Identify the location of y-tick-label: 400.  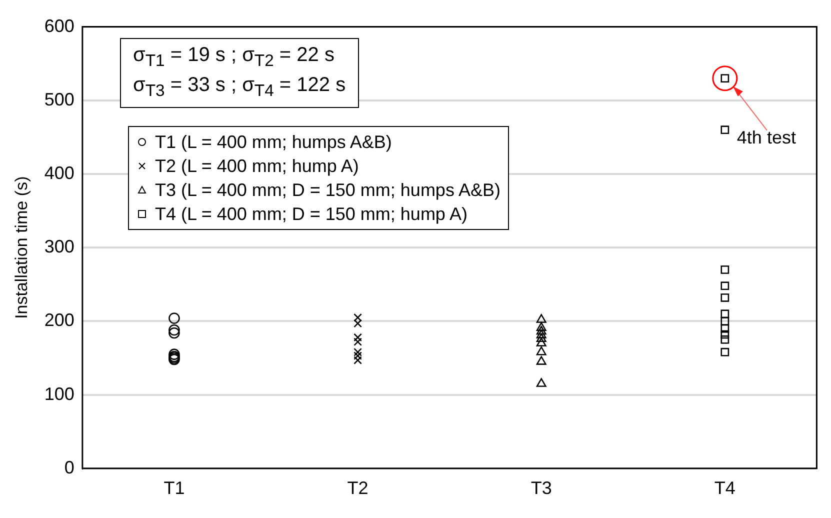
(59, 172).